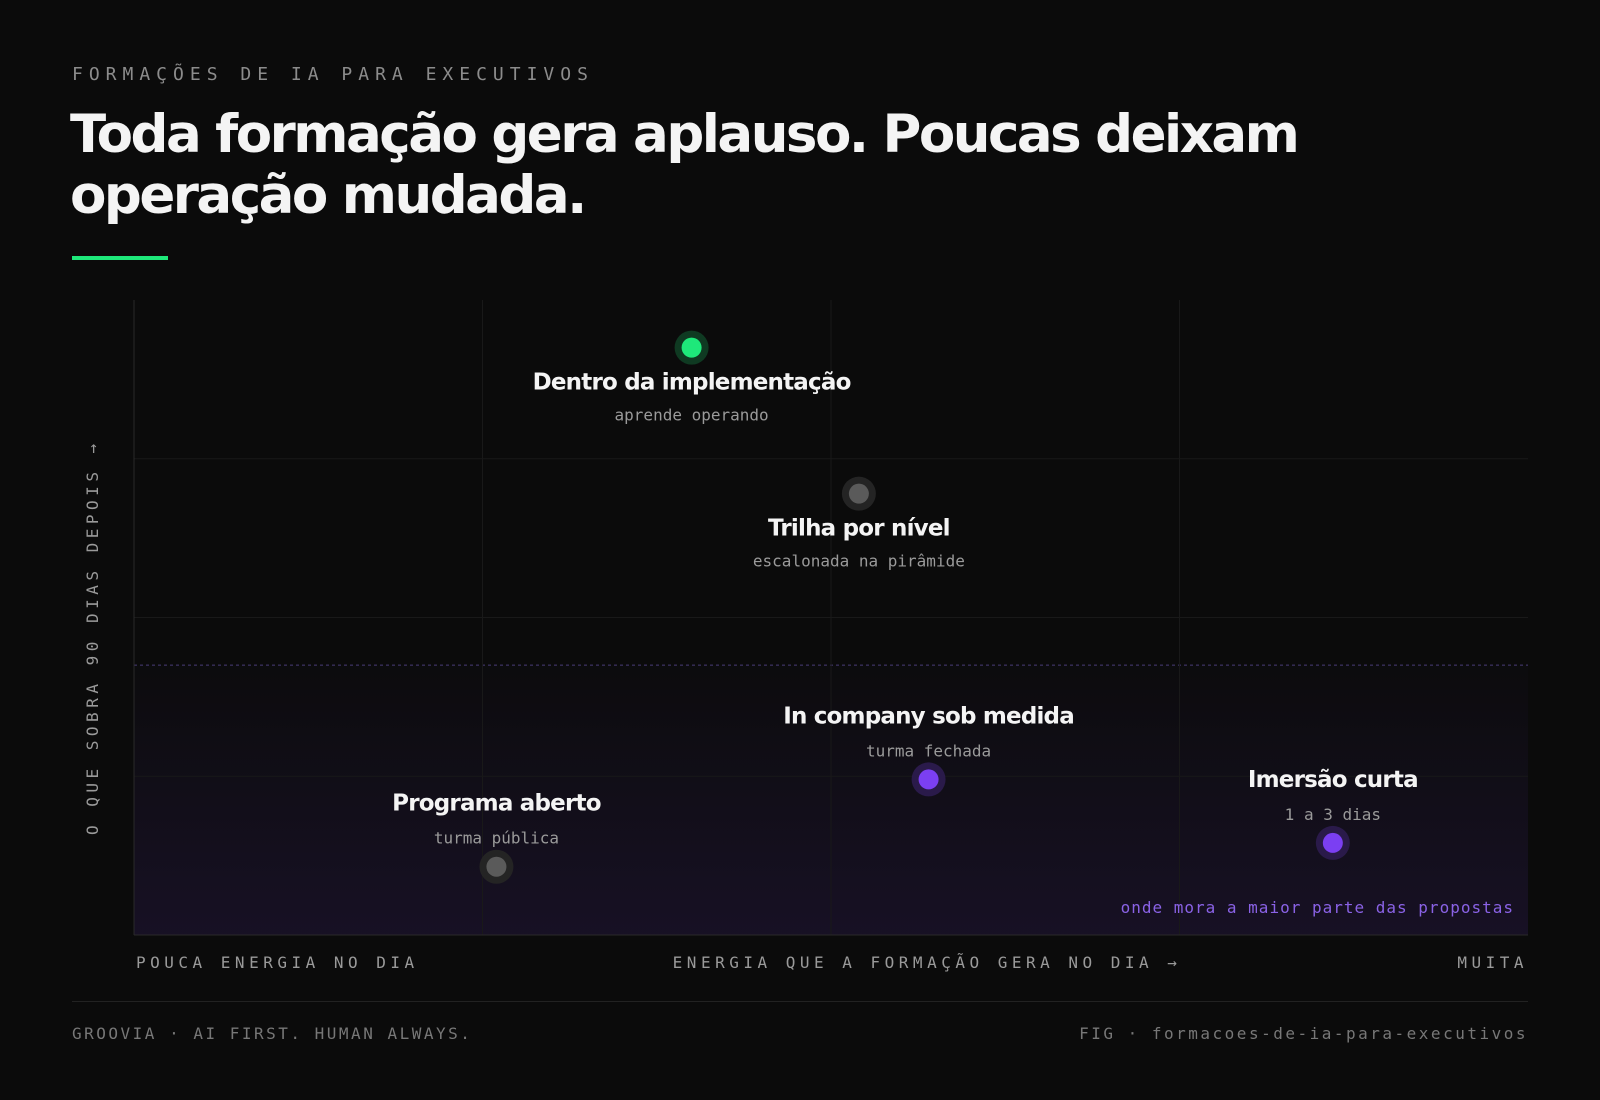 Image resolution: width=1600 pixels, height=1100 pixels. I want to click on footer-divider, so click(800, 1001).